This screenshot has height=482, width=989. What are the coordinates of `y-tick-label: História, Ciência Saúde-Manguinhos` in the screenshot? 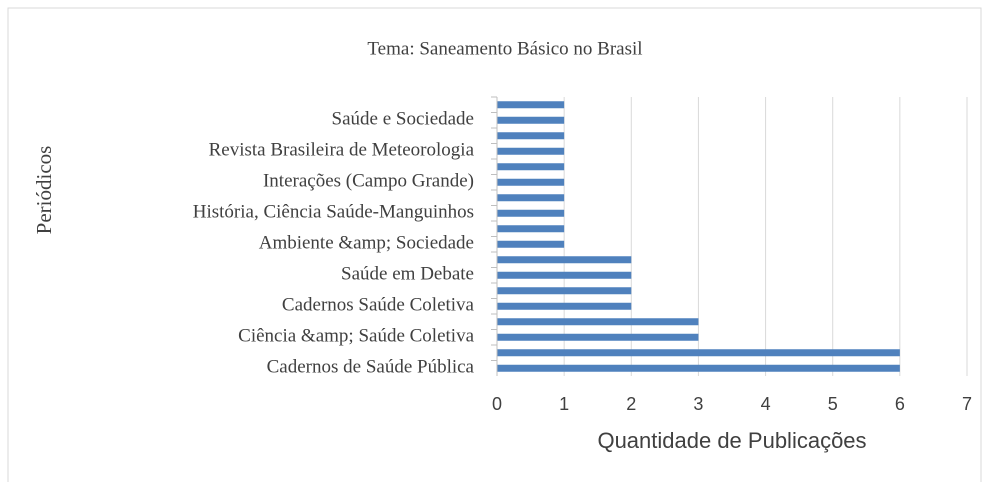 It's located at (333, 212).